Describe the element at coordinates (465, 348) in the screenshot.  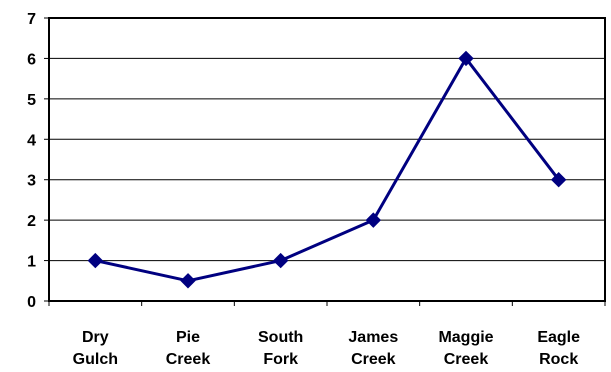
I see `x-tick-label: Maggie Creek` at that location.